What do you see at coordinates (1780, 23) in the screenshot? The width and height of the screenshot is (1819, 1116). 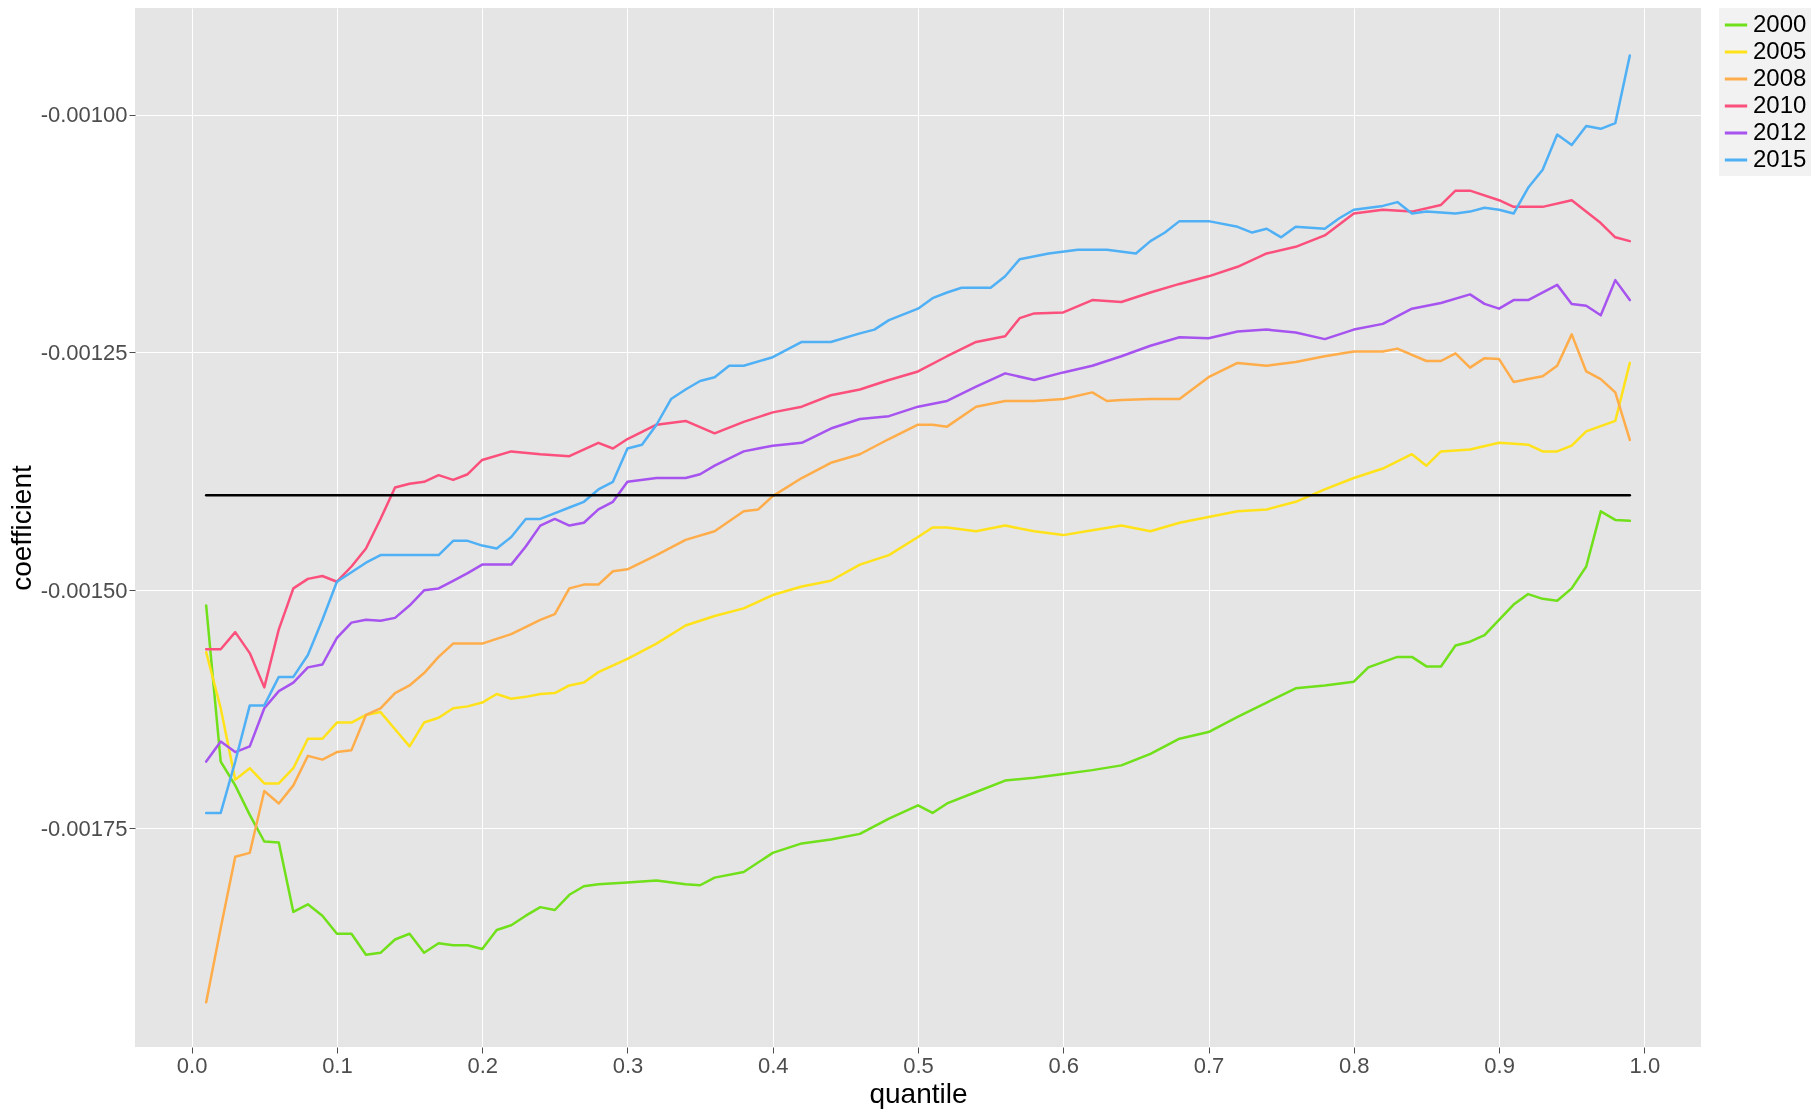 I see `legend-label: 2000` at bounding box center [1780, 23].